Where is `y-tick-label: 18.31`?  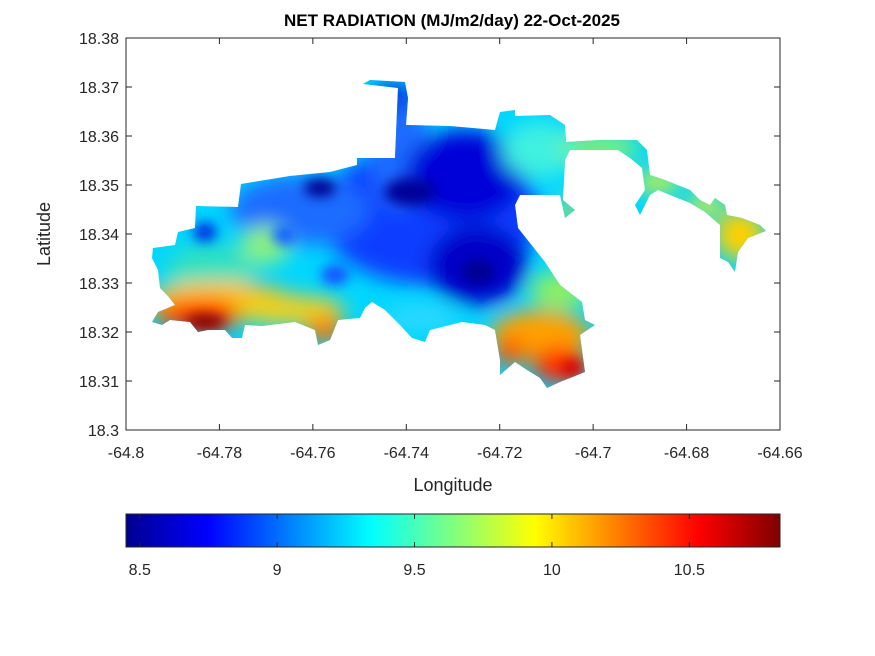
y-tick-label: 18.31 is located at coordinates (99, 382).